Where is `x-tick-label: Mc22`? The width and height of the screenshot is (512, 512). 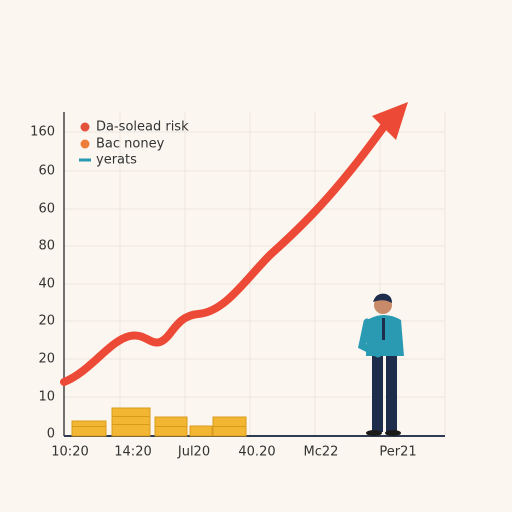
x-tick-label: Mc22 is located at coordinates (321, 452).